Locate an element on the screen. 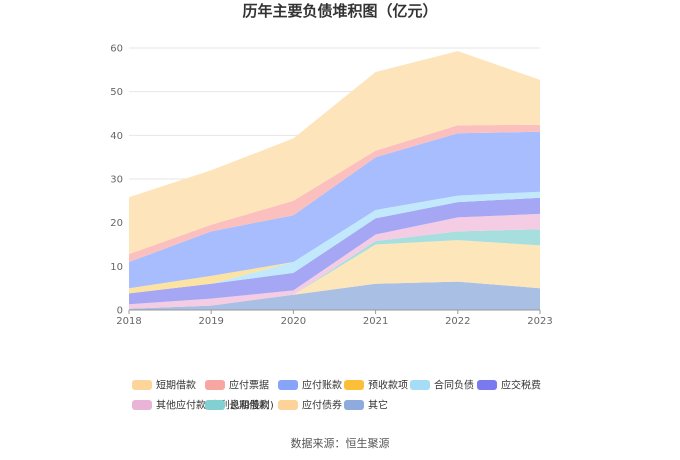 This screenshot has width=680, height=460. x-tick-label: 2020 is located at coordinates (293, 321).